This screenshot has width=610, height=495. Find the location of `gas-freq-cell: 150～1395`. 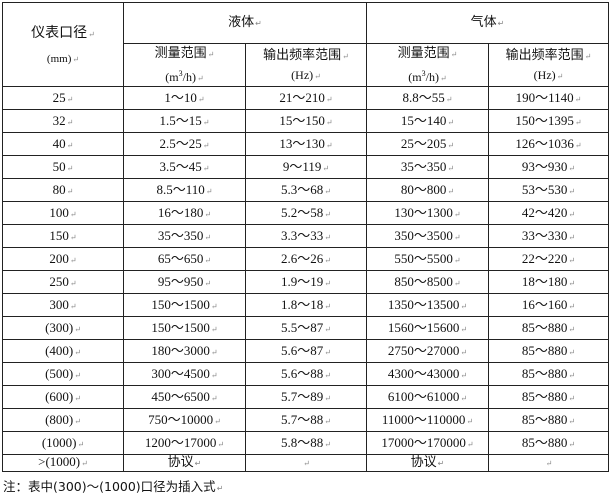

gas-freq-cell: 150～1395 is located at coordinates (548, 121).